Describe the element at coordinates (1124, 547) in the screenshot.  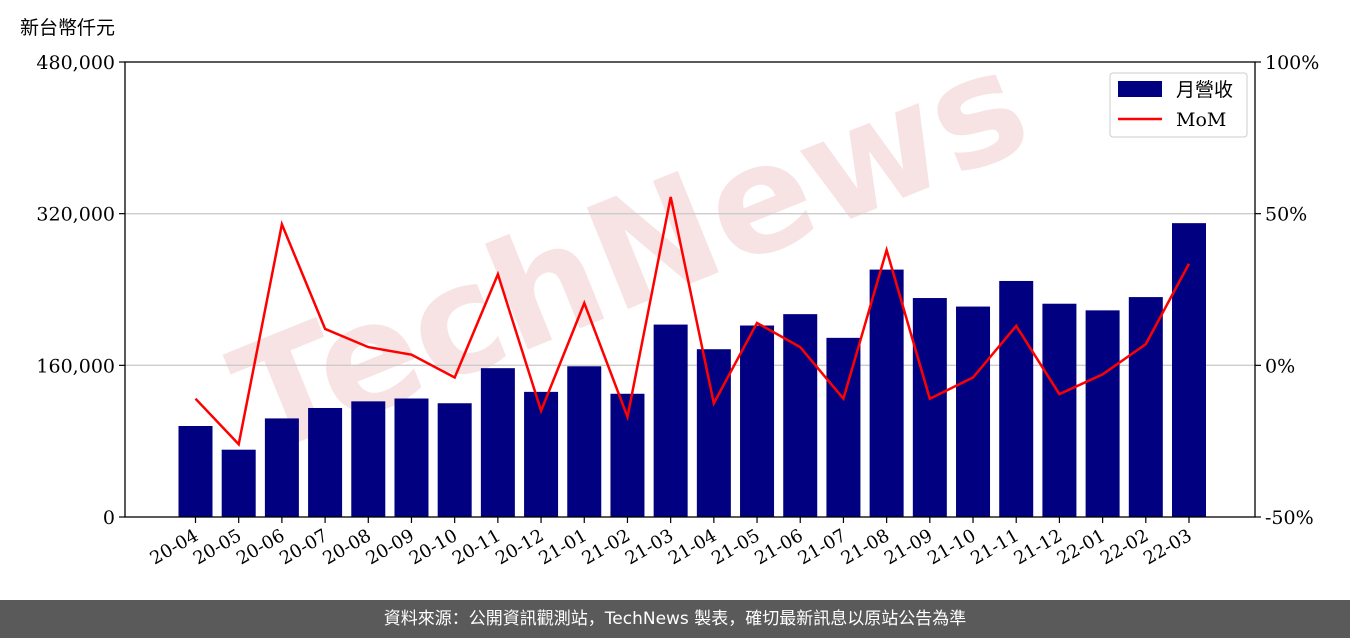
I see `x-tick-label: 22-02` at that location.